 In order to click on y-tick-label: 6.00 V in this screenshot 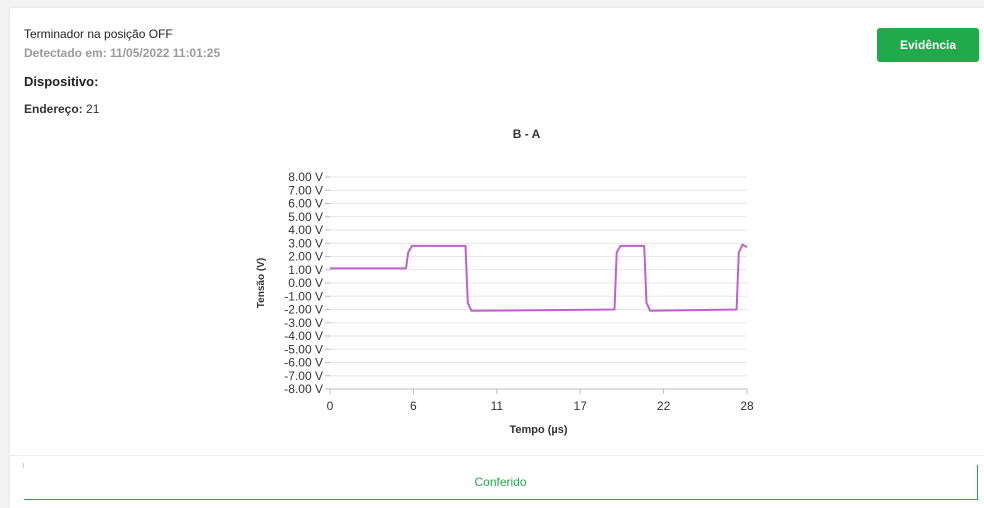, I will do `click(305, 204)`.